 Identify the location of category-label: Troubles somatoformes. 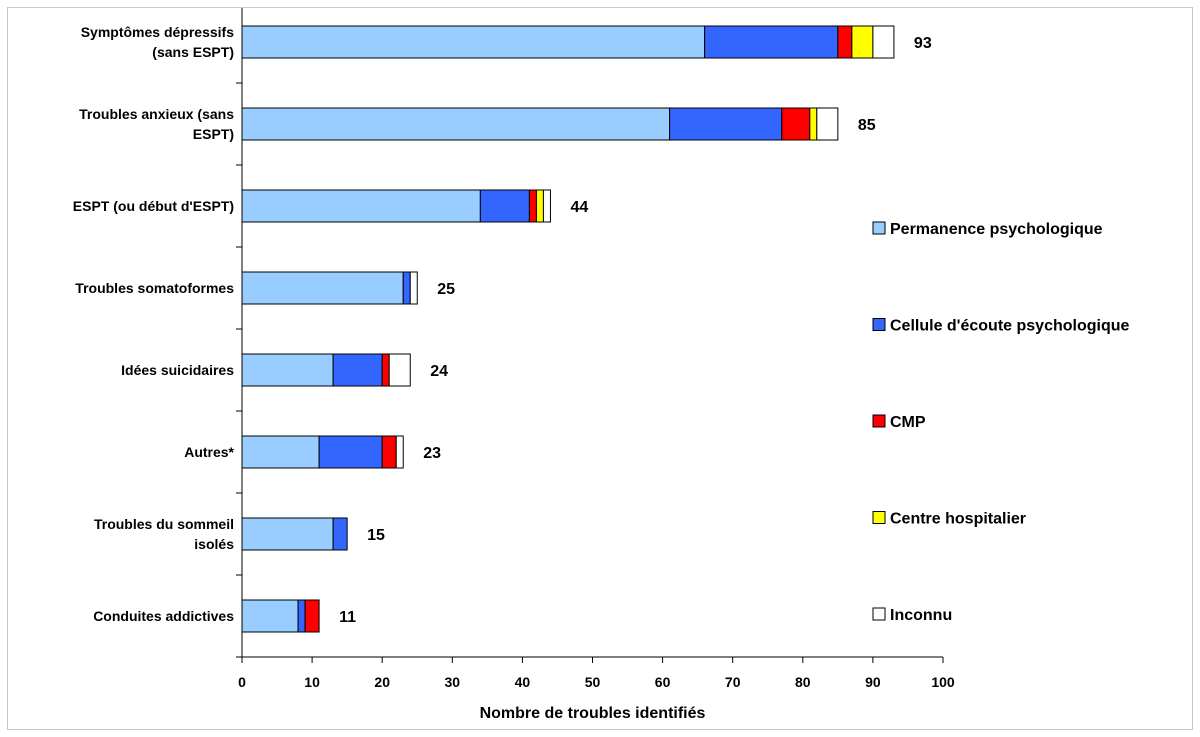
(154, 288).